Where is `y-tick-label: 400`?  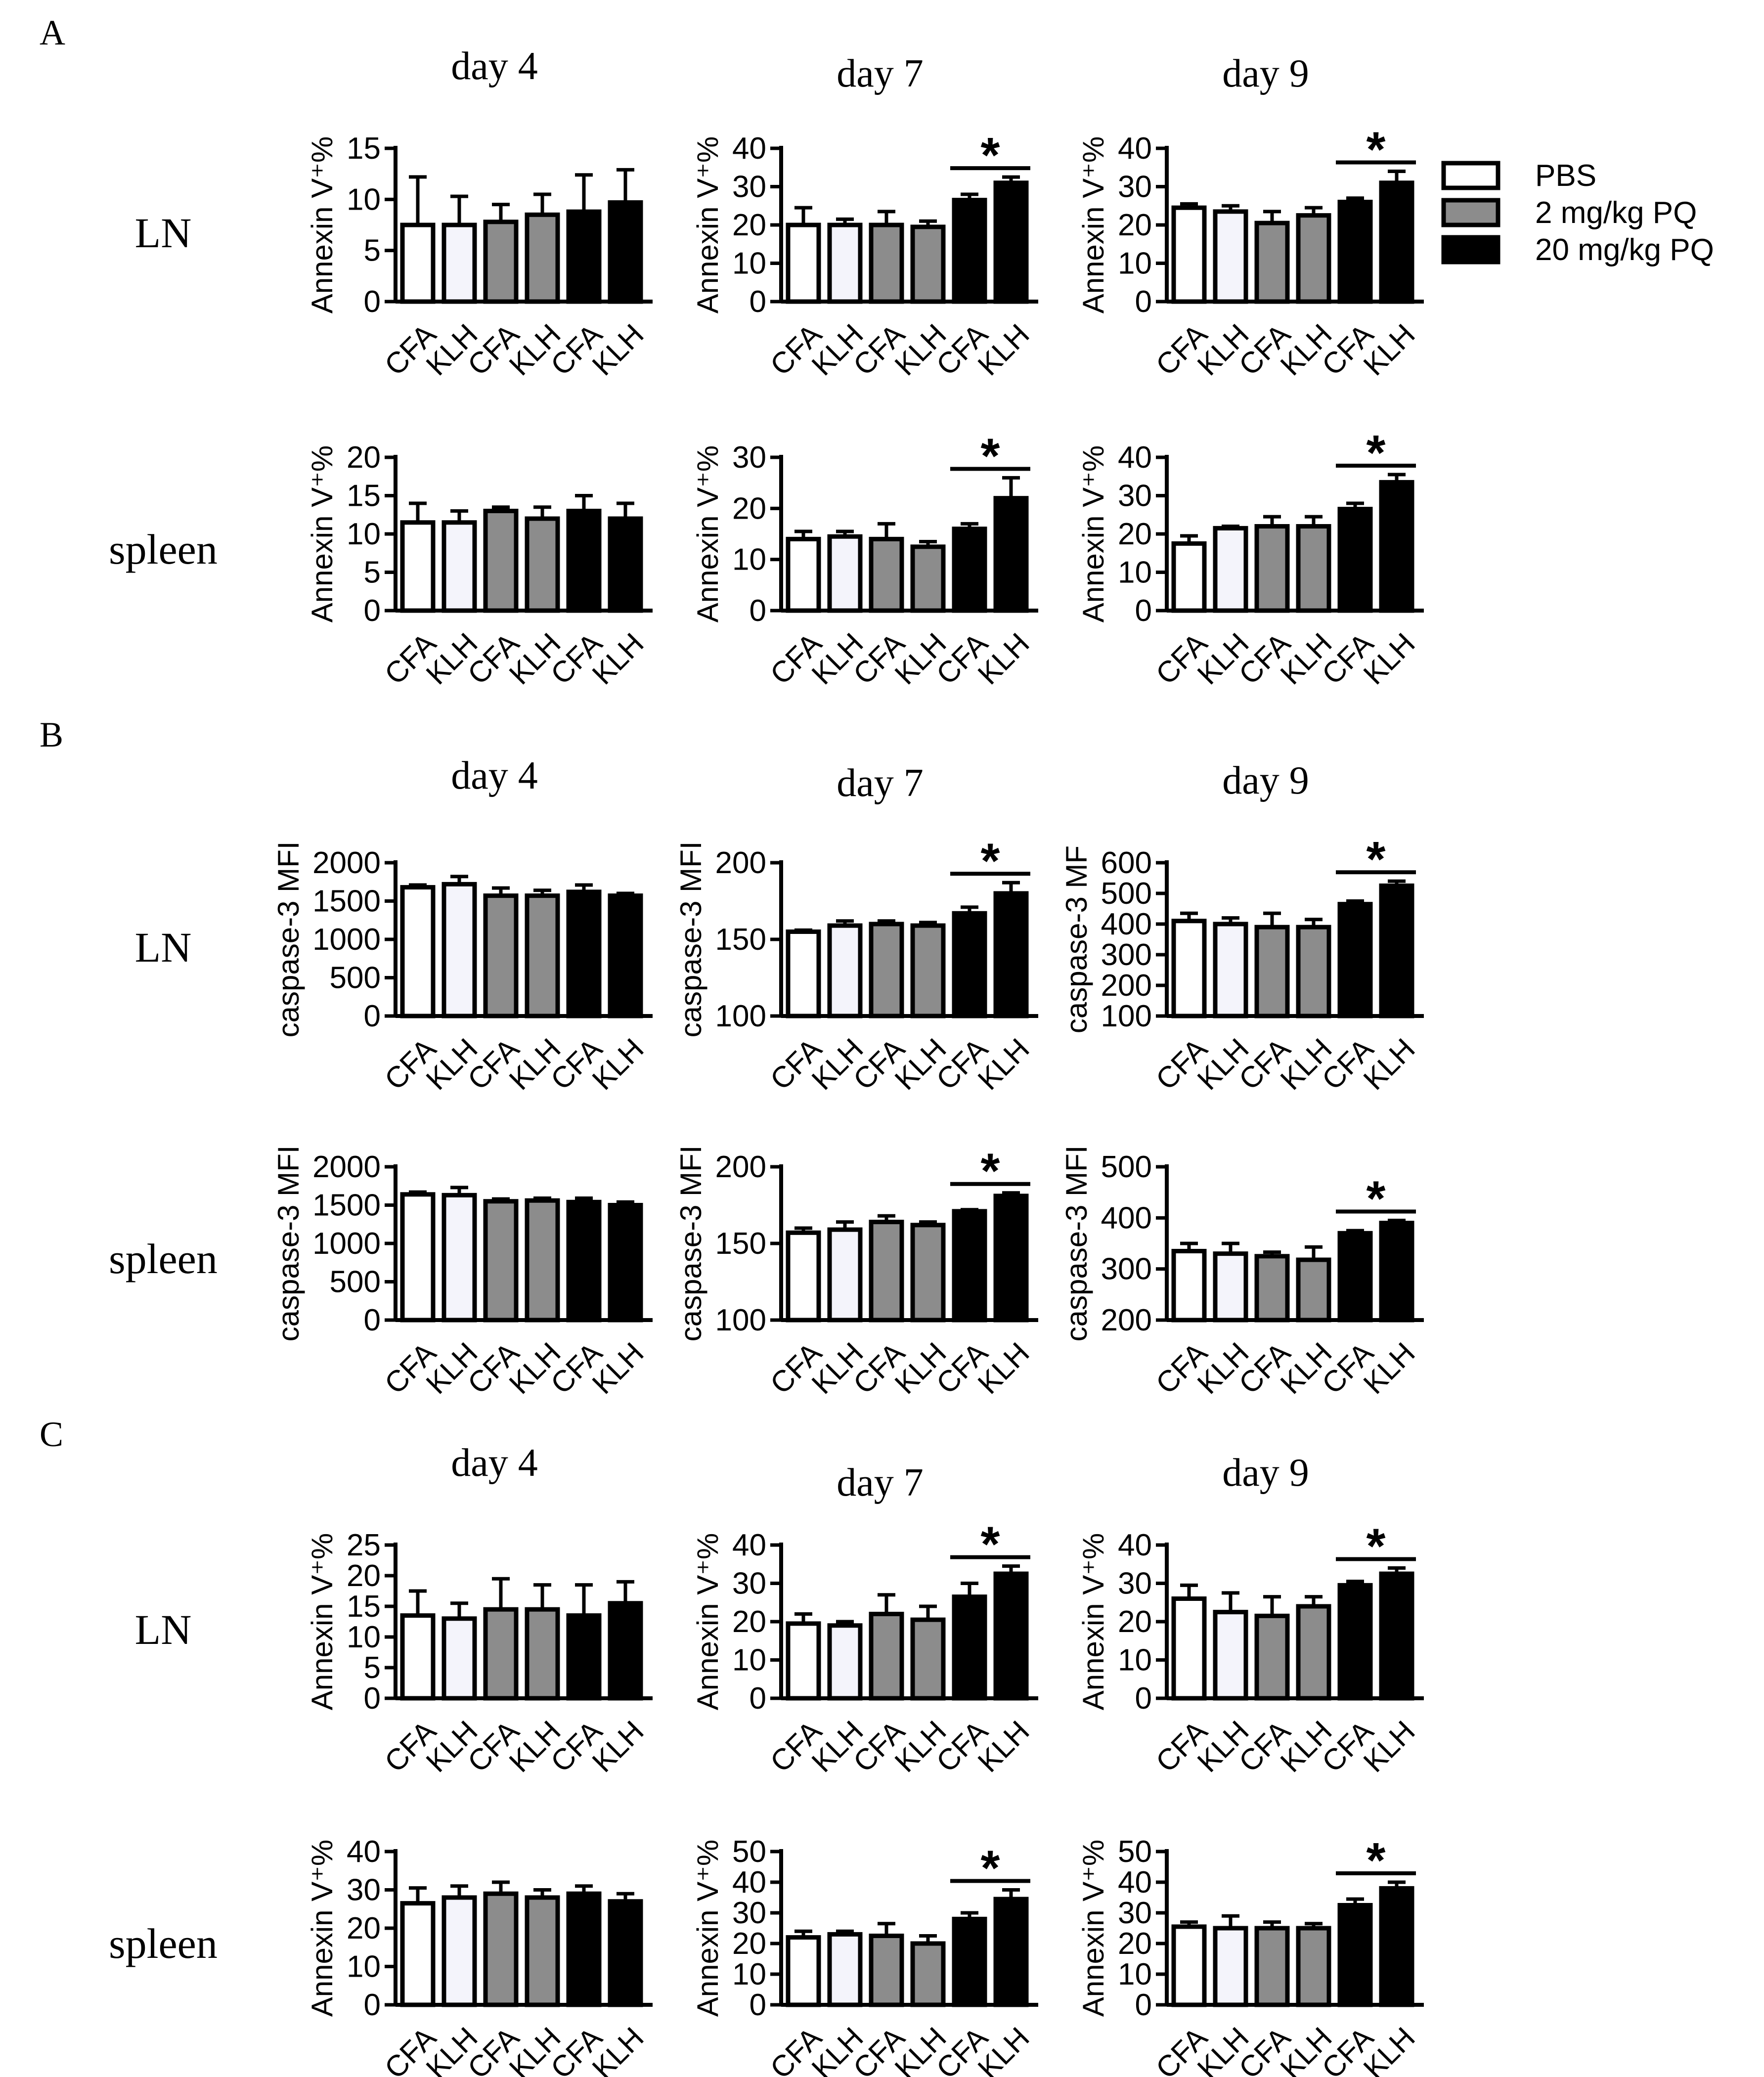 y-tick-label: 400 is located at coordinates (1127, 1218).